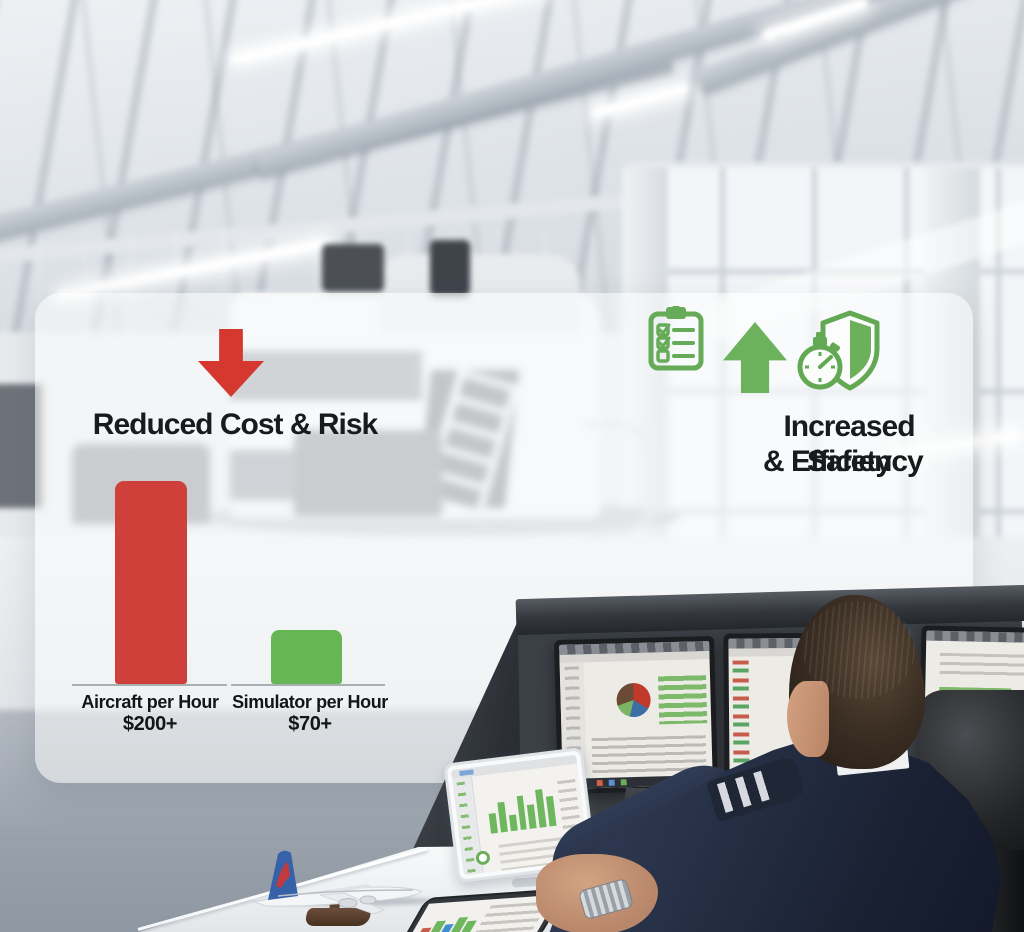  Describe the element at coordinates (235, 424) in the screenshot. I see `cost-risk-heading: Reduced Cost & Risk` at that location.